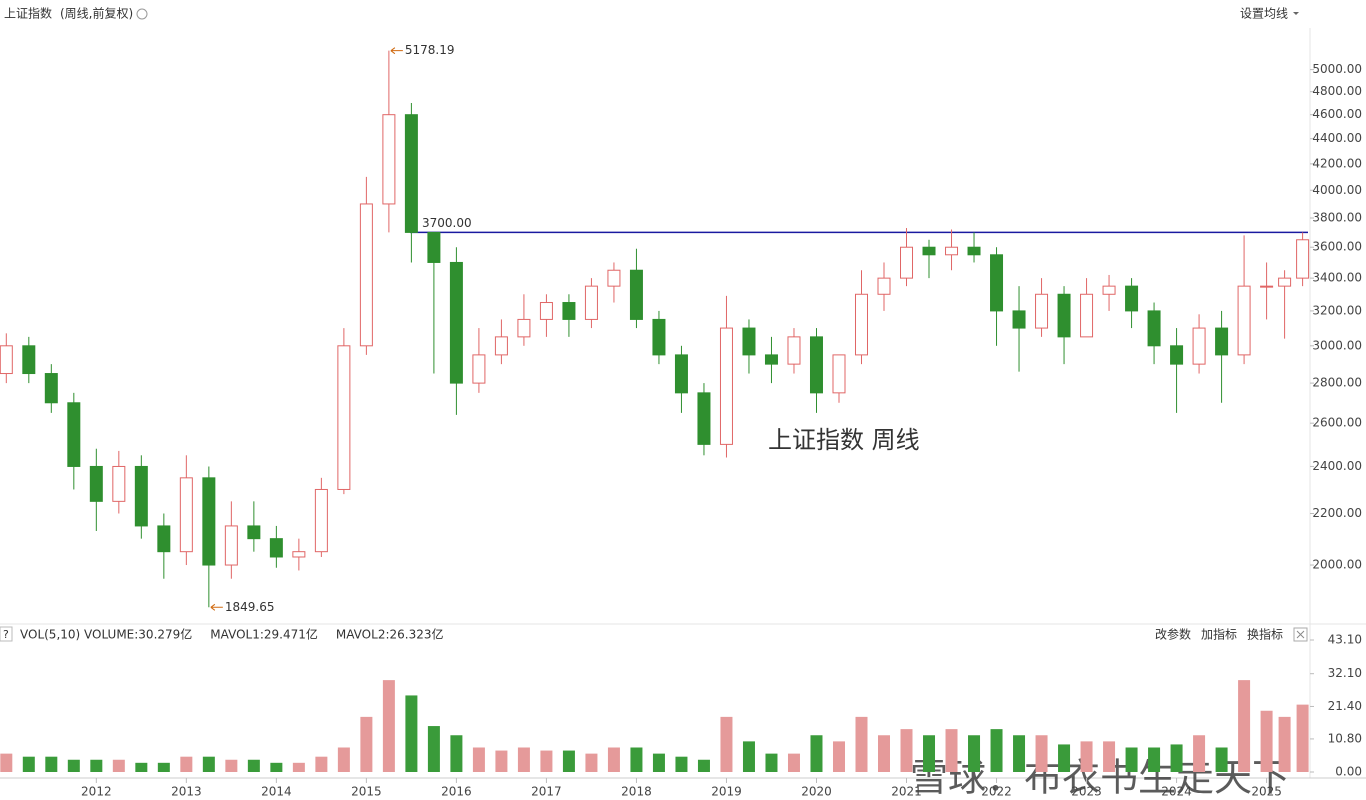 The image size is (1366, 800). I want to click on y-tick-label: 2600.00, so click(1337, 423).